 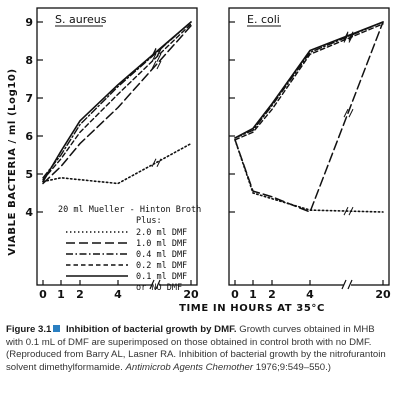 I want to click on caption-figure-title: Inhibition of bacterial growth by DMF., so click(x=151, y=329).